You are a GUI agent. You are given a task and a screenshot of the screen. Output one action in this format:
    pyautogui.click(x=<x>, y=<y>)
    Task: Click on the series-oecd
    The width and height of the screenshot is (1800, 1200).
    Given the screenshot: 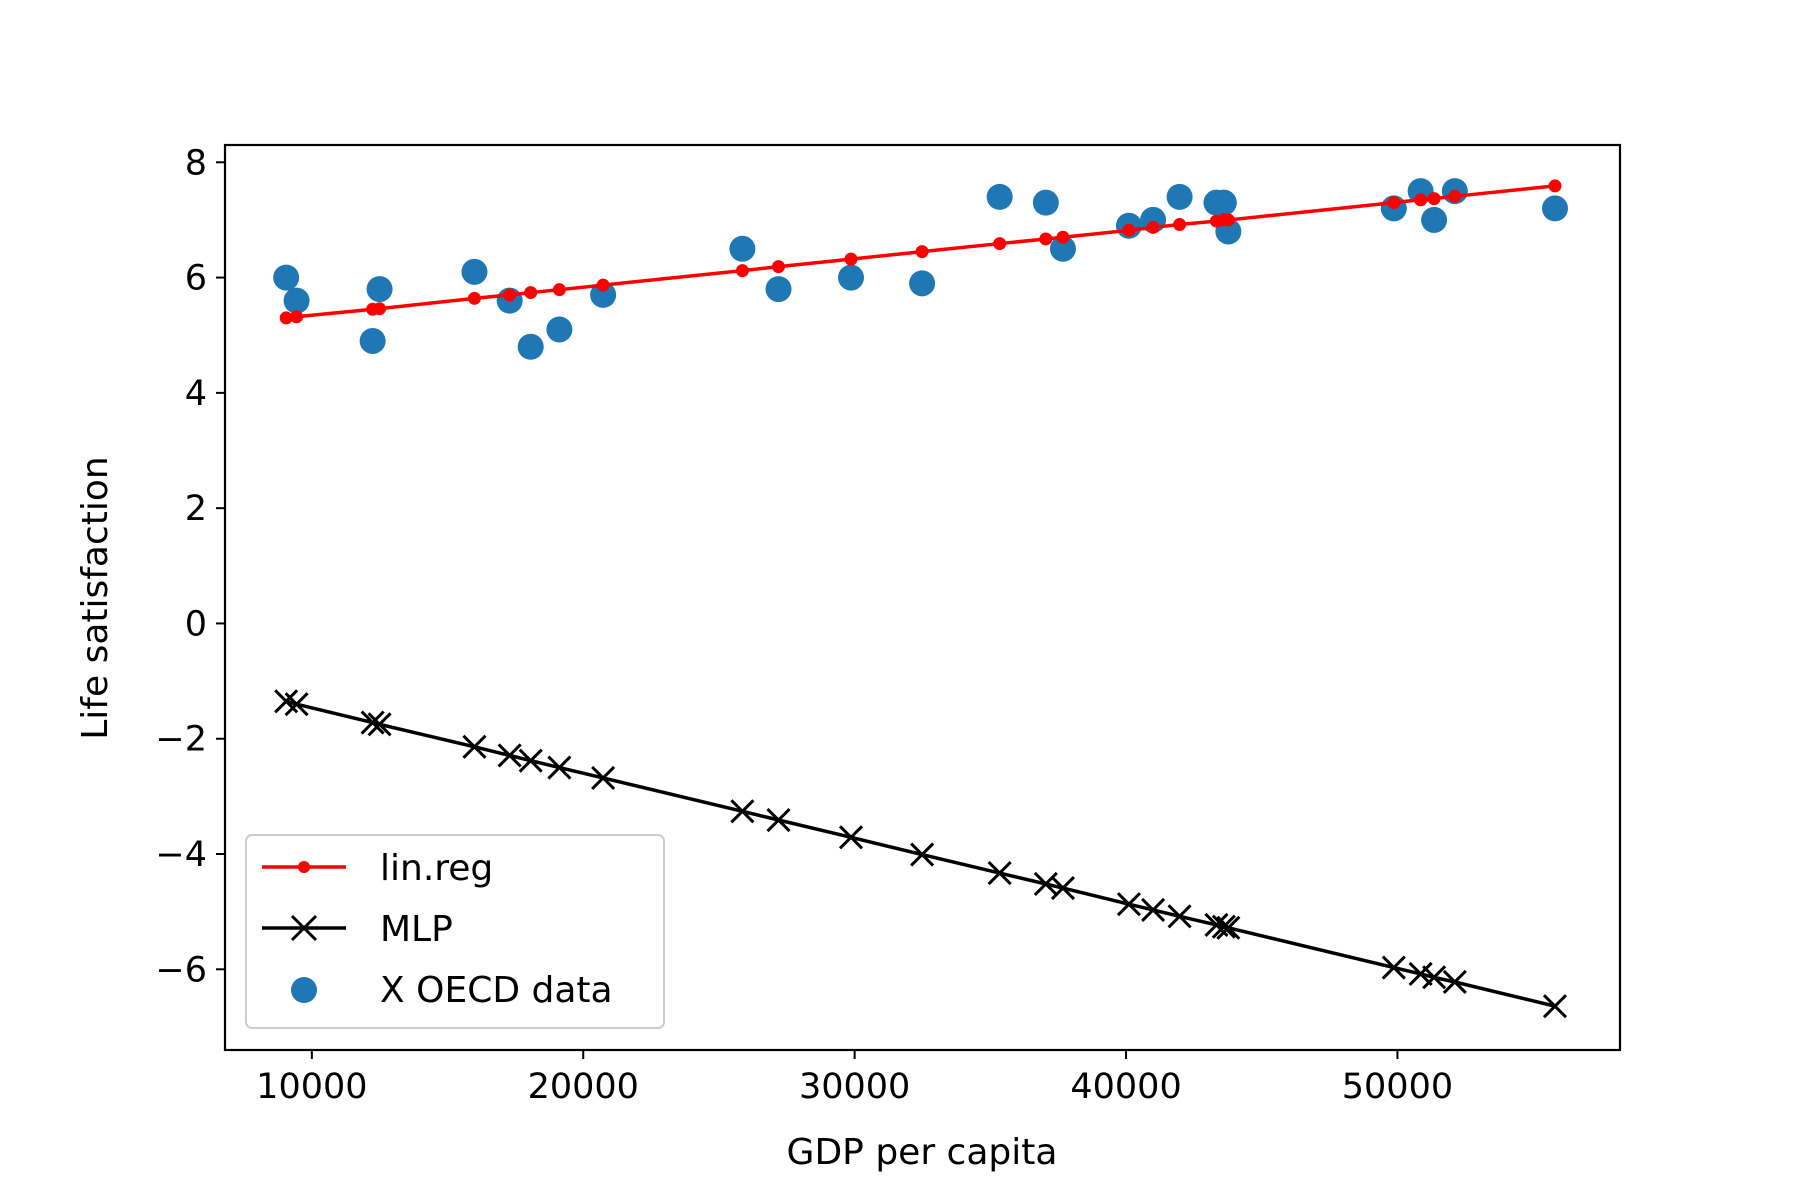 What is the action you would take?
    pyautogui.click(x=920, y=269)
    